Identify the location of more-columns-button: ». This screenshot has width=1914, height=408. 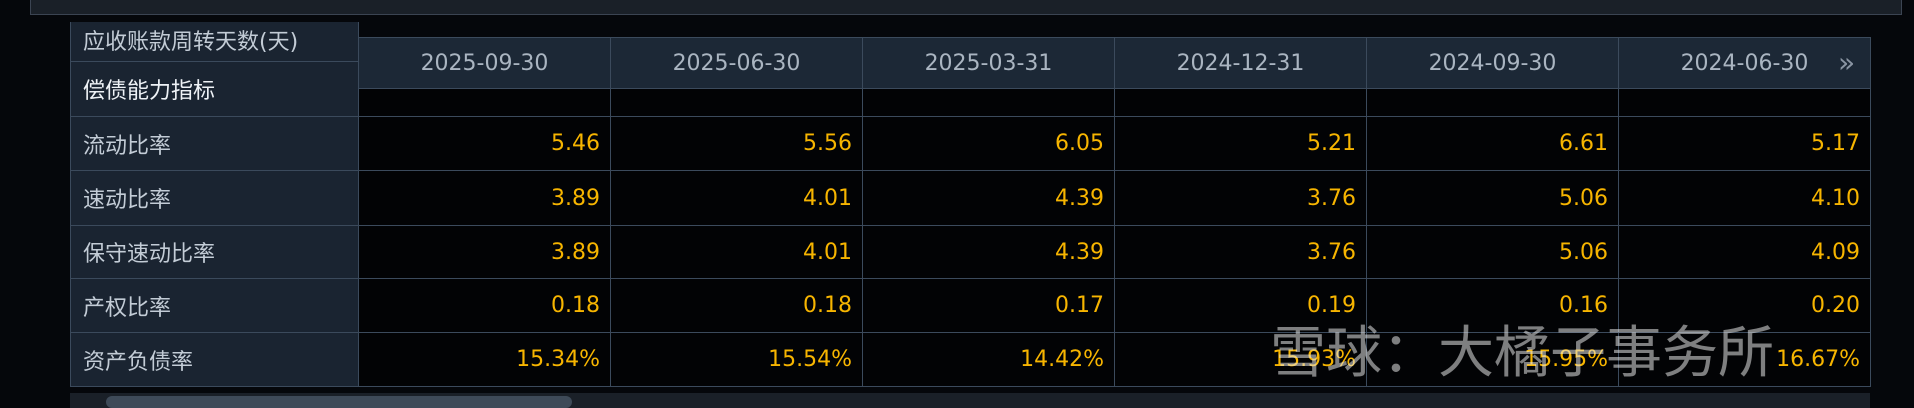
(1847, 62).